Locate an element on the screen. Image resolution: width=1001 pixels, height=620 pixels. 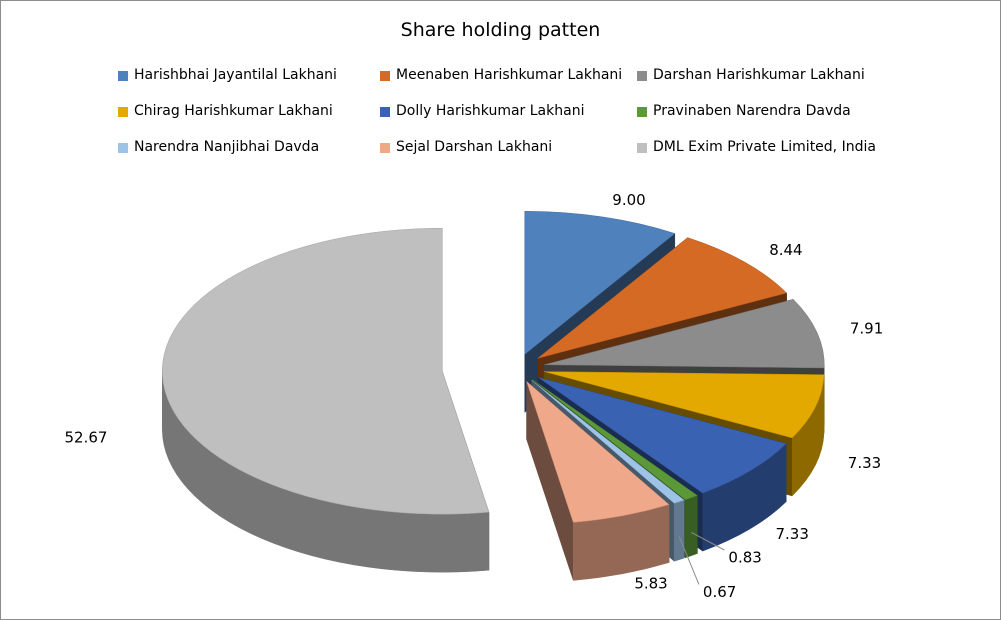
legend-label: Sejal Darshan Lakhani is located at coordinates (474, 147).